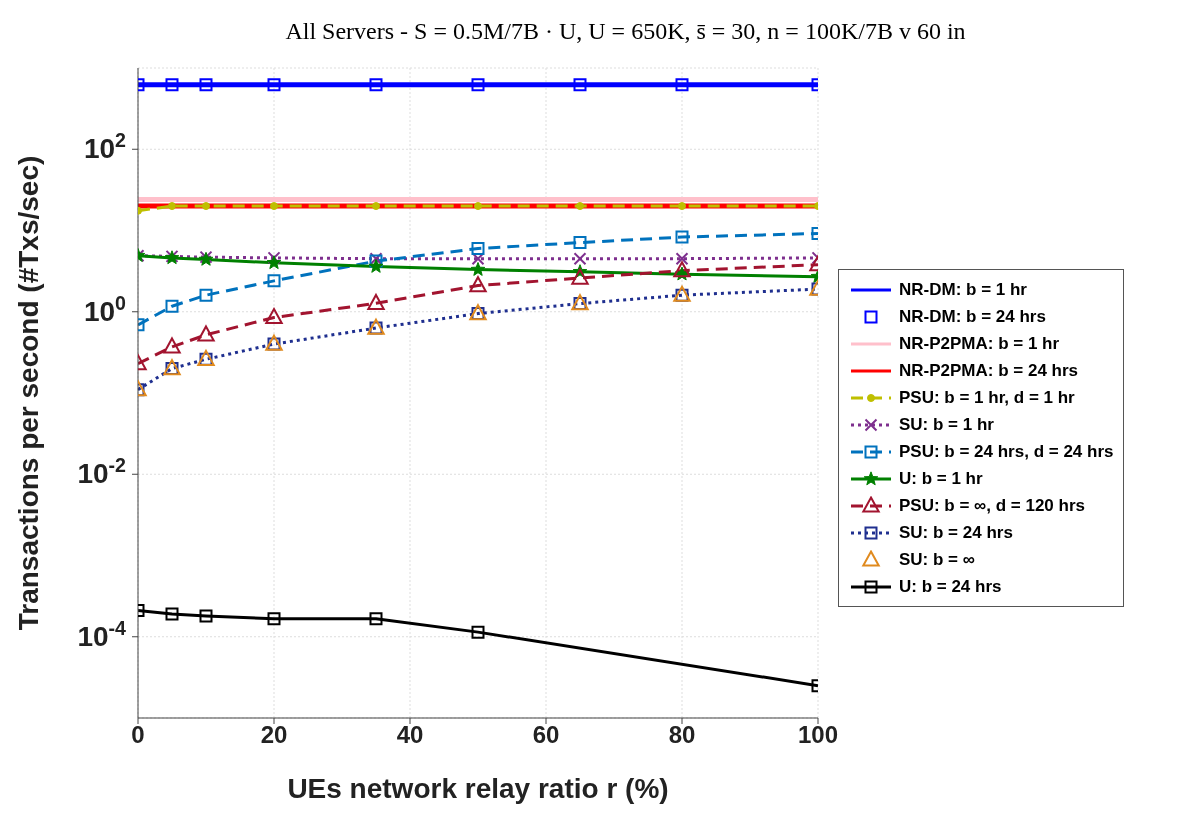  Describe the element at coordinates (941, 478) in the screenshot. I see `legend-label: U: b = 1 hr` at that location.